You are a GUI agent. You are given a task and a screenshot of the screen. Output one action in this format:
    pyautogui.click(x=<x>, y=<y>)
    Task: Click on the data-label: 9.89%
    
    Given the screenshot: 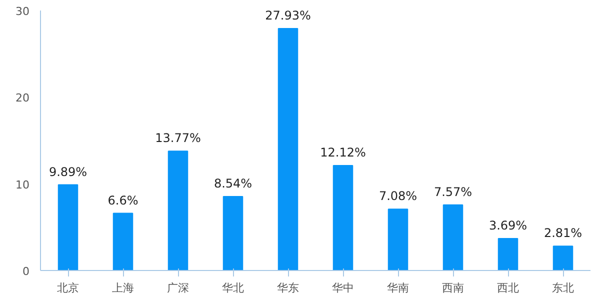 What is the action you would take?
    pyautogui.click(x=68, y=171)
    